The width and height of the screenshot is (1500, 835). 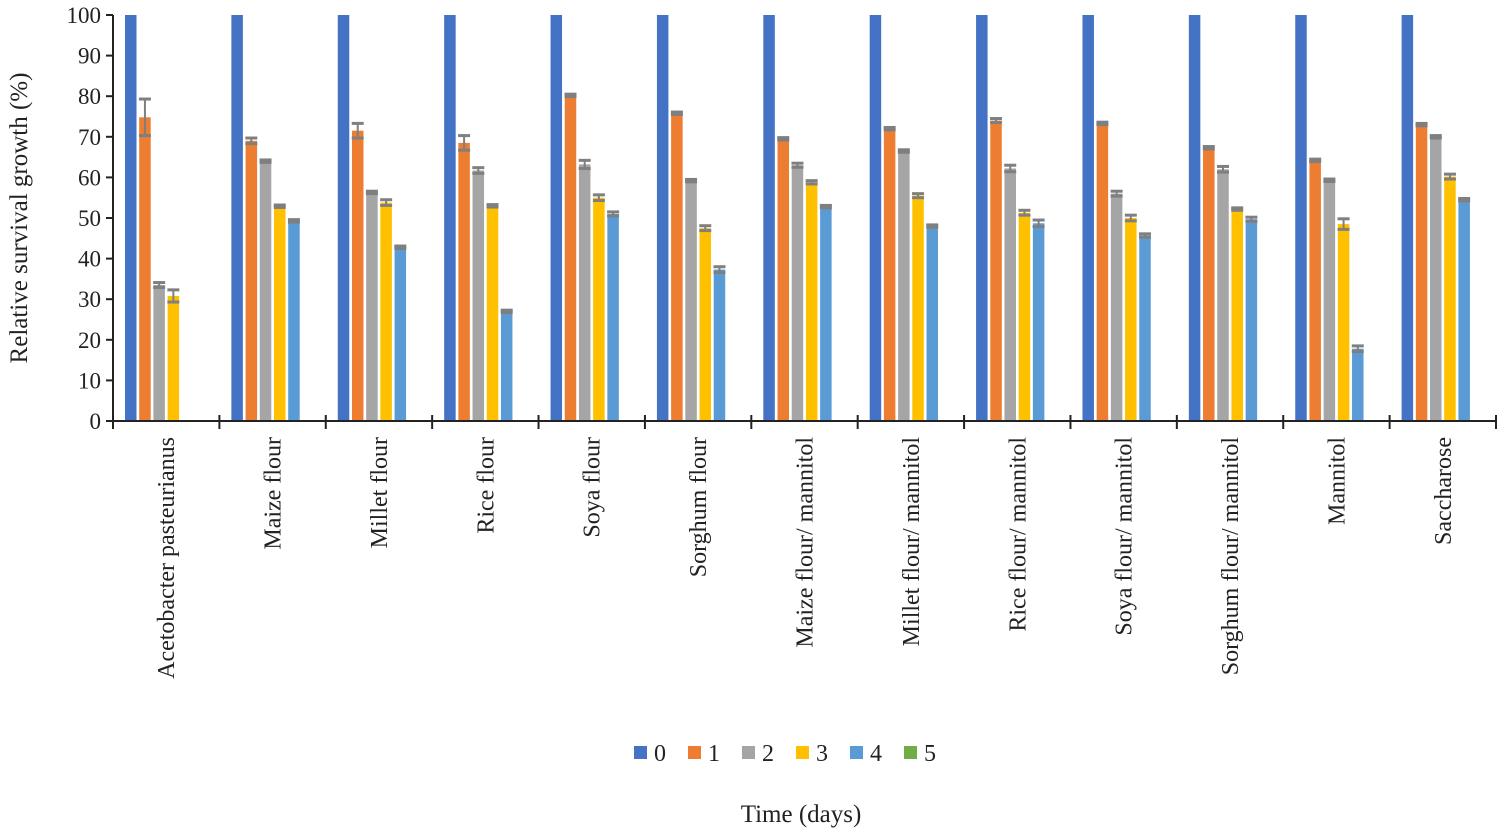 What do you see at coordinates (89, 137) in the screenshot?
I see `y-tick-label: 70` at bounding box center [89, 137].